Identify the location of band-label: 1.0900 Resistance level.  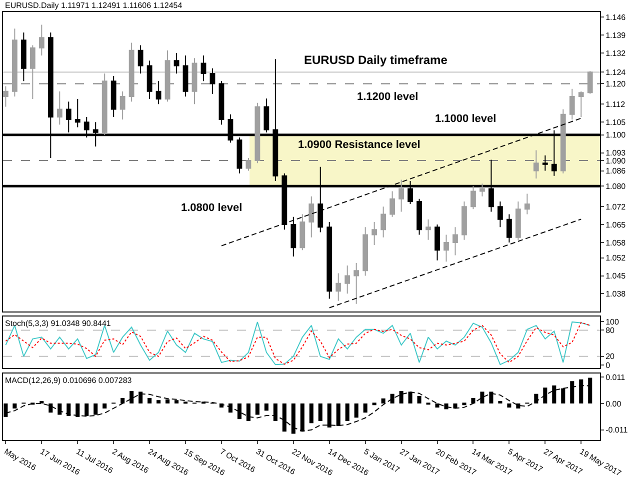
(359, 145).